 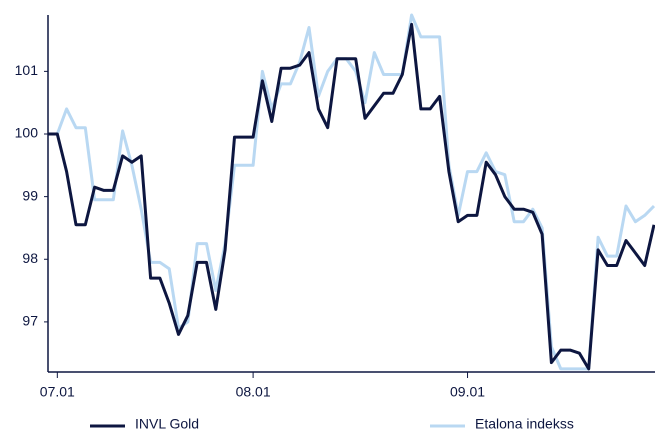 What do you see at coordinates (524, 424) in the screenshot?
I see `legend-label: Etalona indekss` at bounding box center [524, 424].